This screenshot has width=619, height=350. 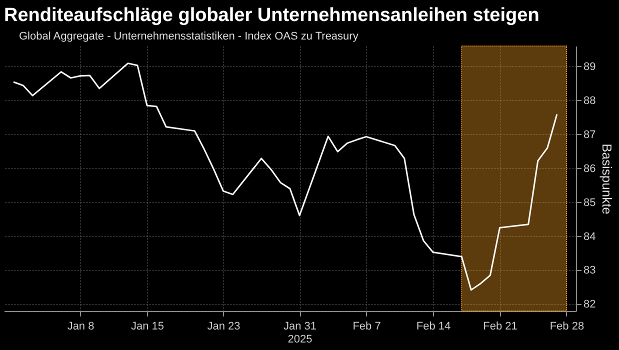 What do you see at coordinates (433, 326) in the screenshot?
I see `x-tick-label: Feb 14` at bounding box center [433, 326].